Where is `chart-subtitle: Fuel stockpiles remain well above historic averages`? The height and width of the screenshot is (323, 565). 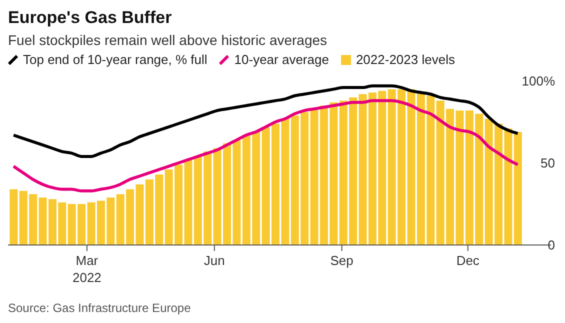
chart-subtitle: Fuel stockpiles remain well above historic averages is located at coordinates (168, 40).